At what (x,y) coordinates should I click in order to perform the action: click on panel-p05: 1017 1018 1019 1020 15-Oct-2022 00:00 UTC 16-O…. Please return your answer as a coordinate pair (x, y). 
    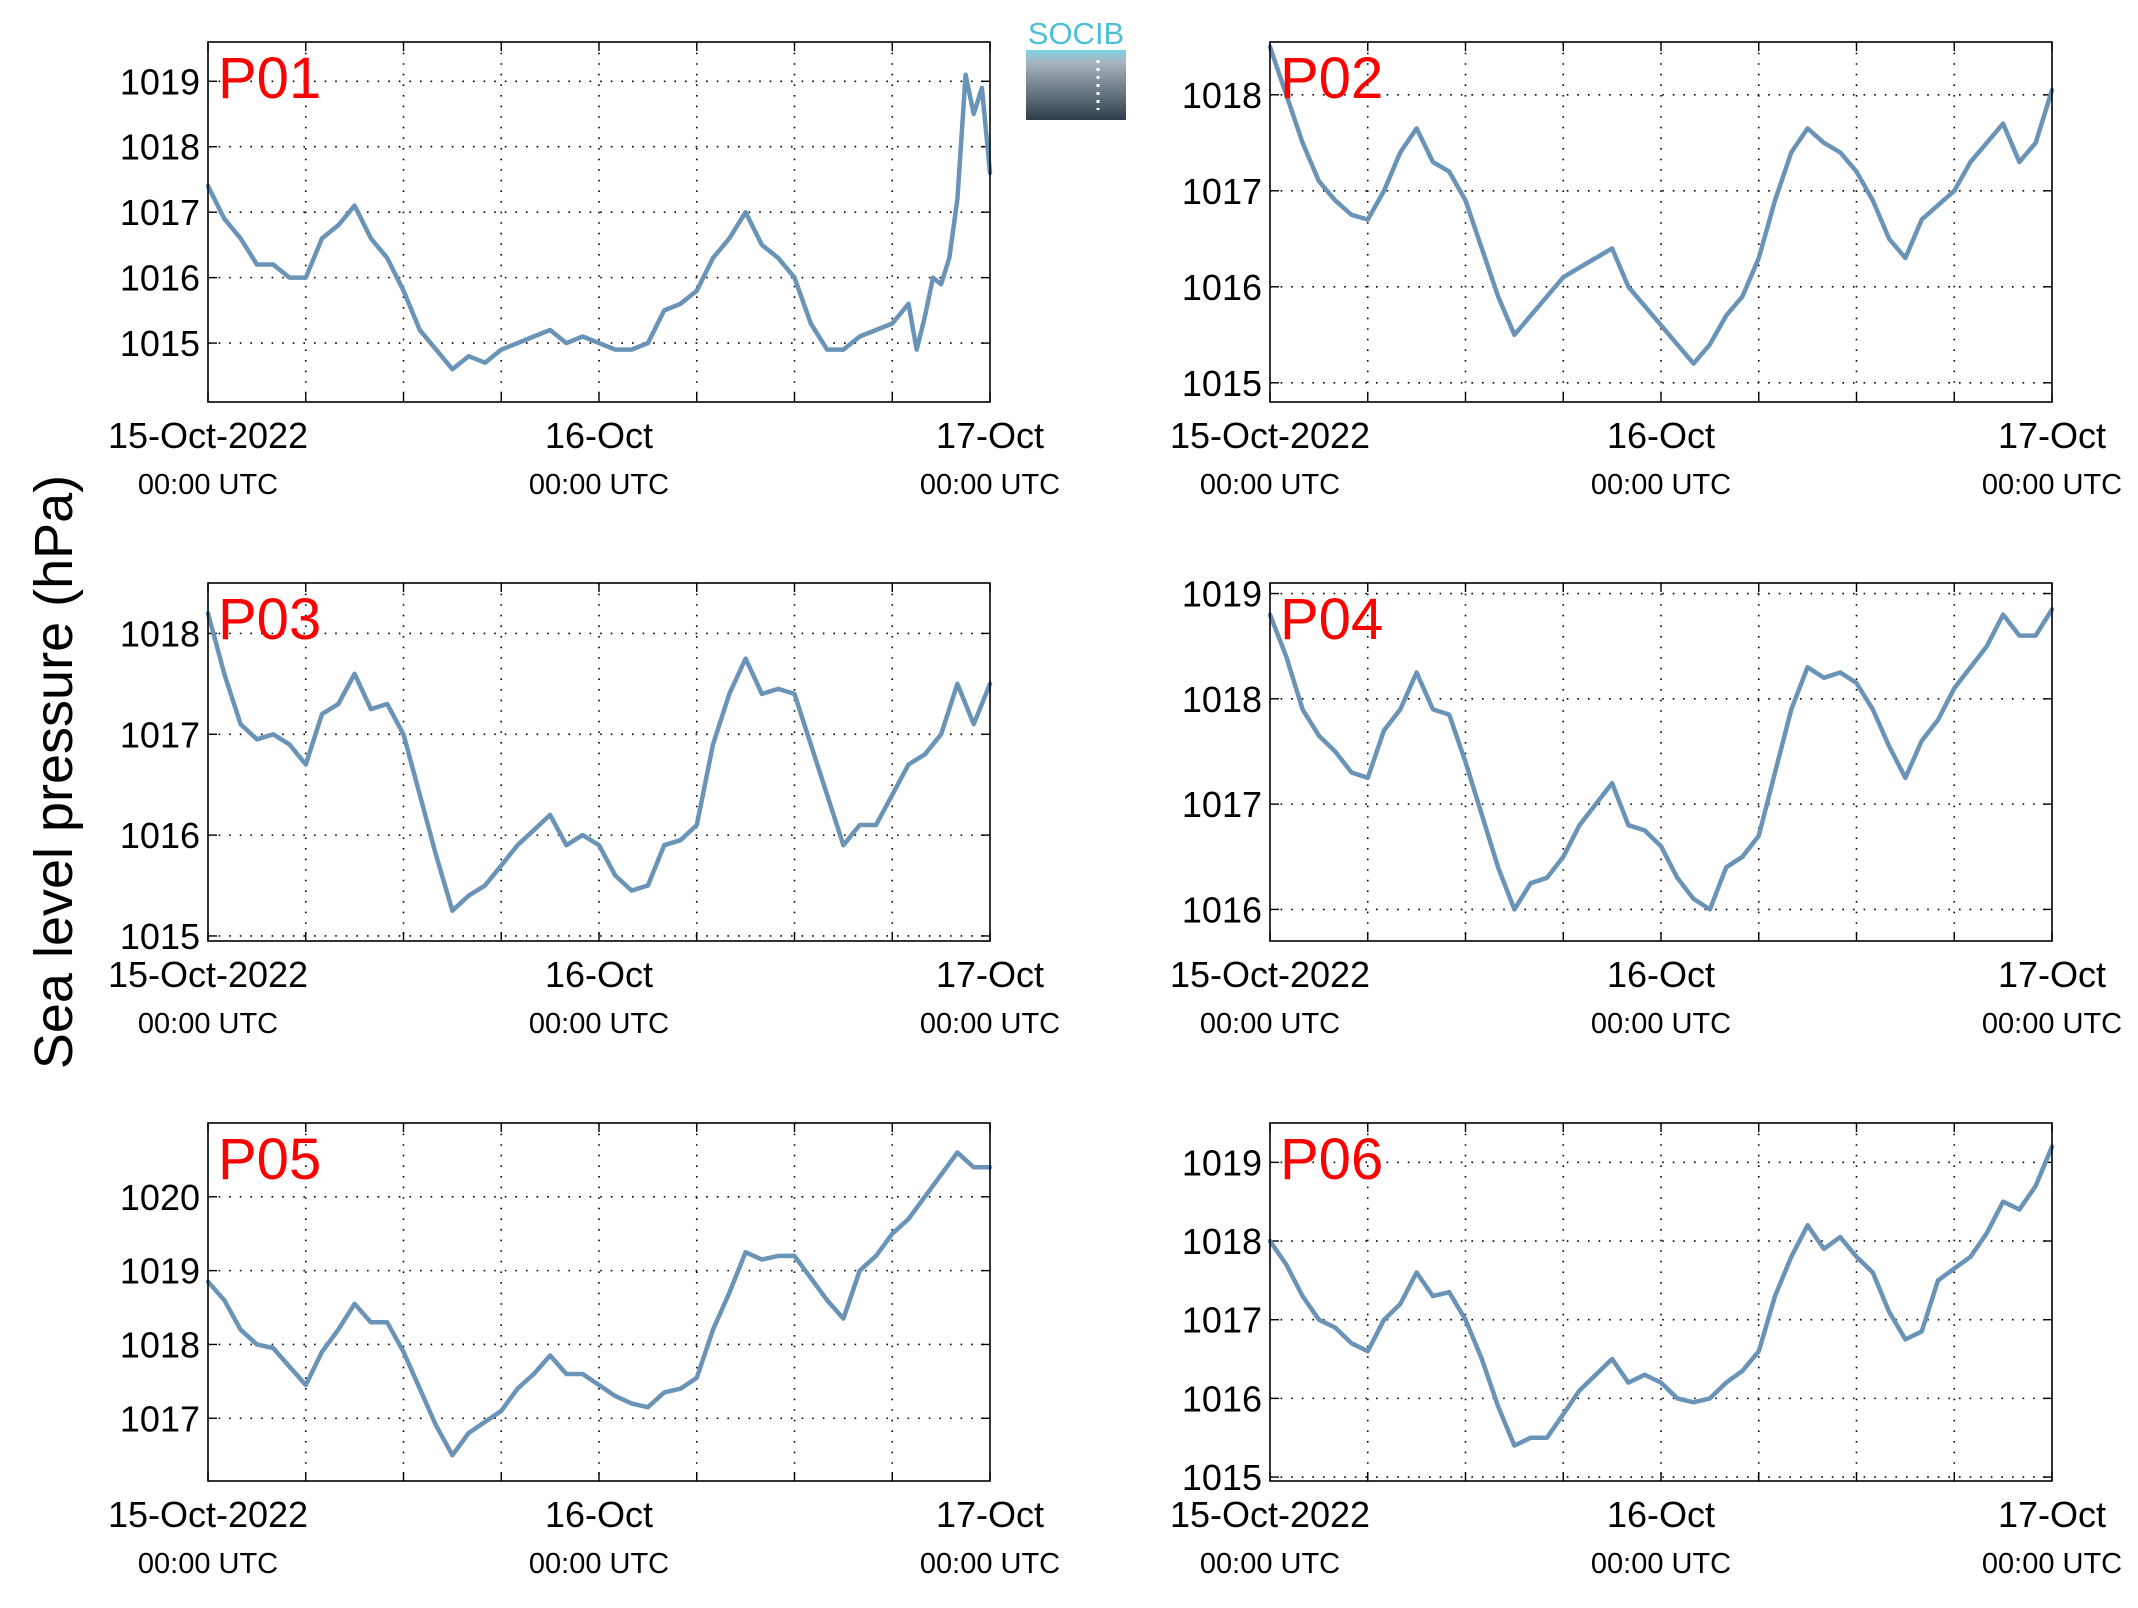
    Looking at the image, I should click on (584, 1351).